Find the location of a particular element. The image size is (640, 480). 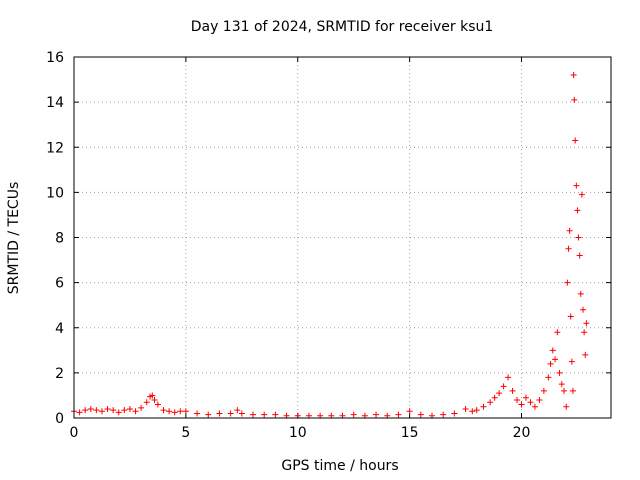

x-tick-label: 20 is located at coordinates (522, 433).